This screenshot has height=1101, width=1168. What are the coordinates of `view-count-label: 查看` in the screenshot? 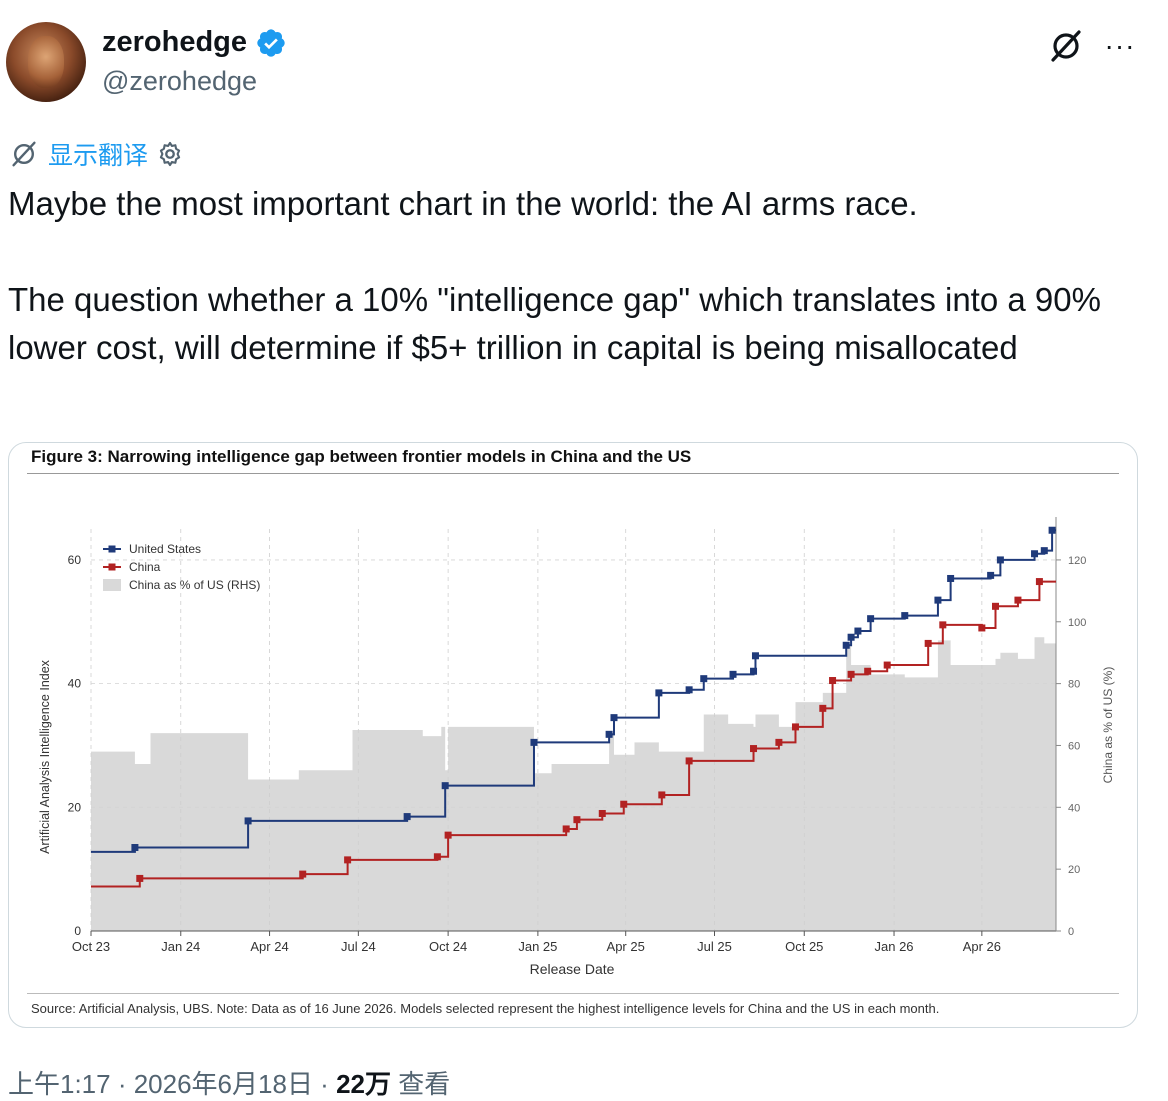 It's located at (420, 1084).